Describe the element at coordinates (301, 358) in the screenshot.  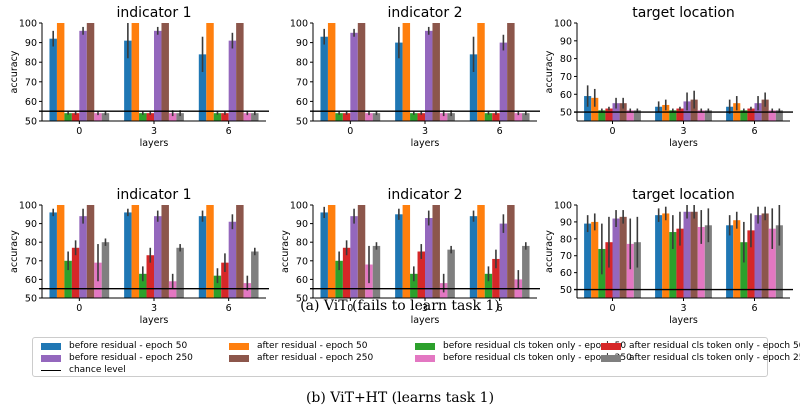
I see `legend-entry-6: after residual - epoch 250` at that location.